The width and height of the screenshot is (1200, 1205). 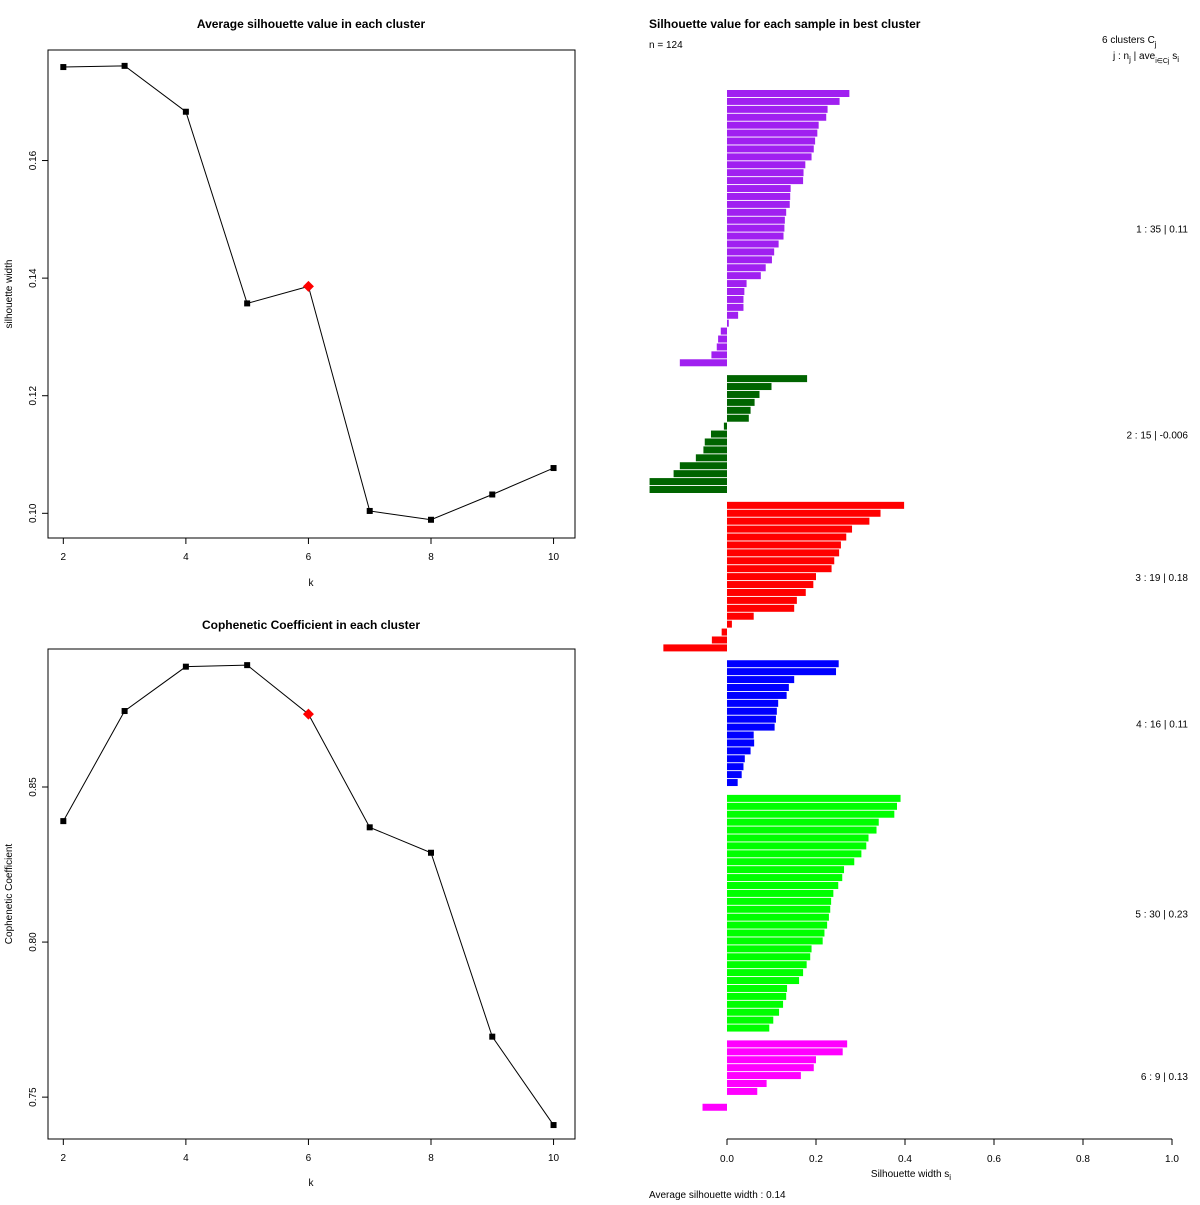 I want to click on chart1-best-k-point, so click(x=308, y=286).